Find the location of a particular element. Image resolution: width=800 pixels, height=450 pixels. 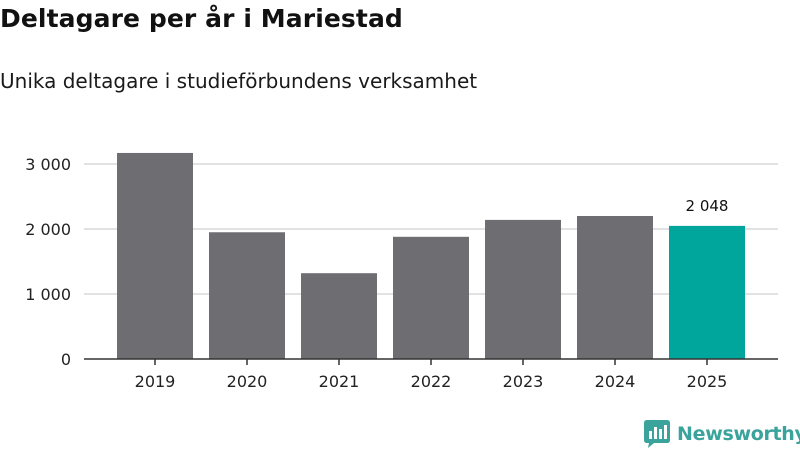

y-tick-label: 1 000 is located at coordinates (48, 294).